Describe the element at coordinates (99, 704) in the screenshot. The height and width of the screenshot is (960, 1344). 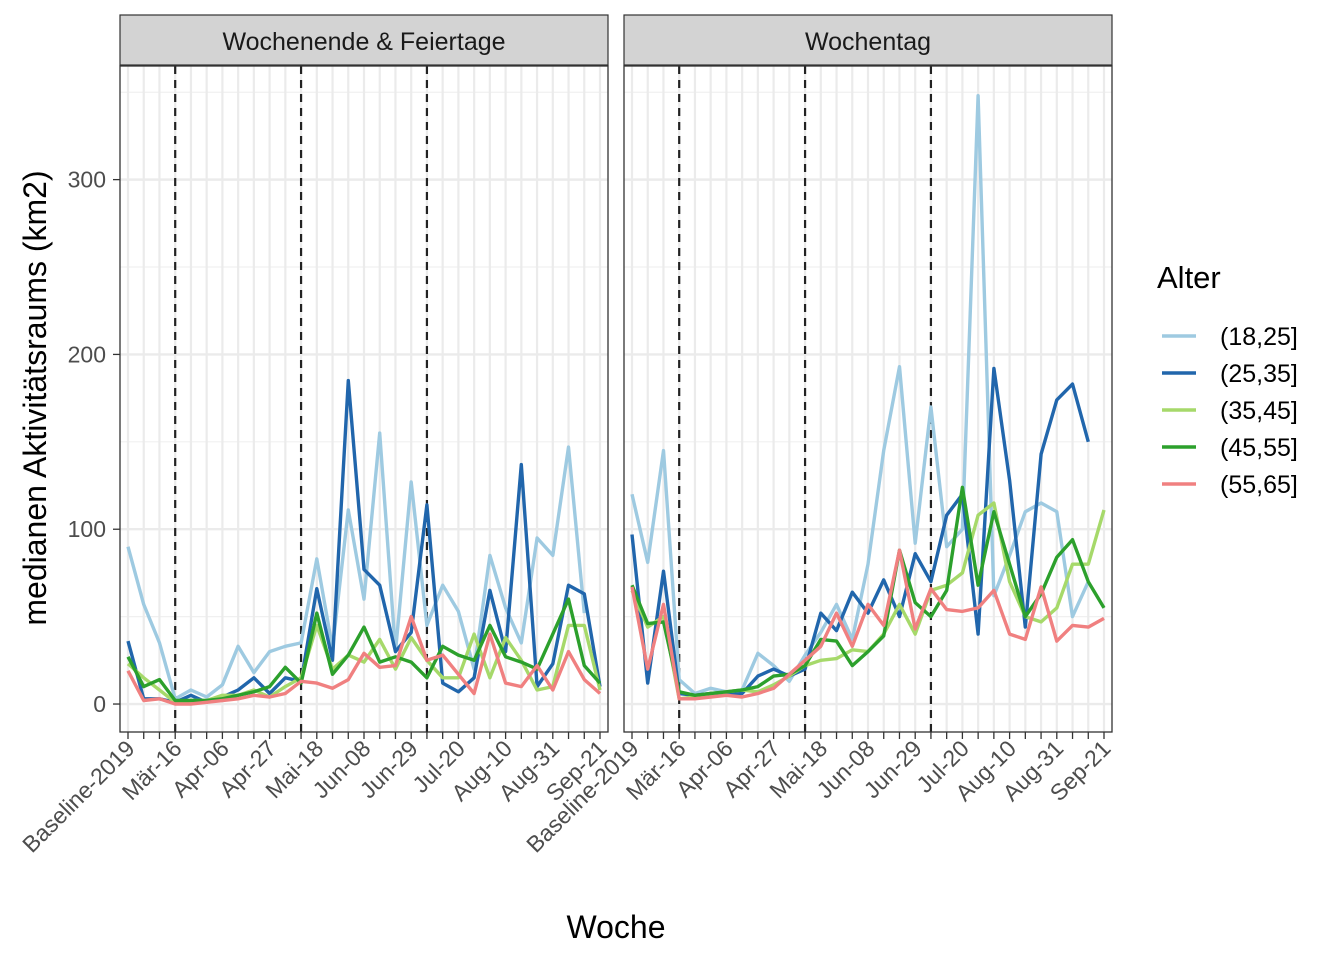
I see `y-tick-label: 0` at that location.